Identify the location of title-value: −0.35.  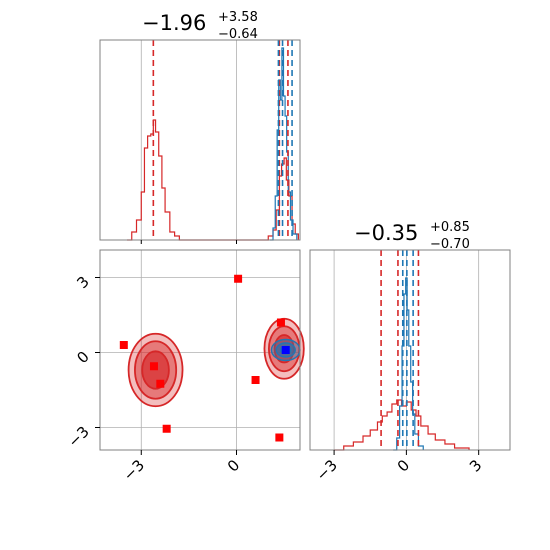
(386, 233).